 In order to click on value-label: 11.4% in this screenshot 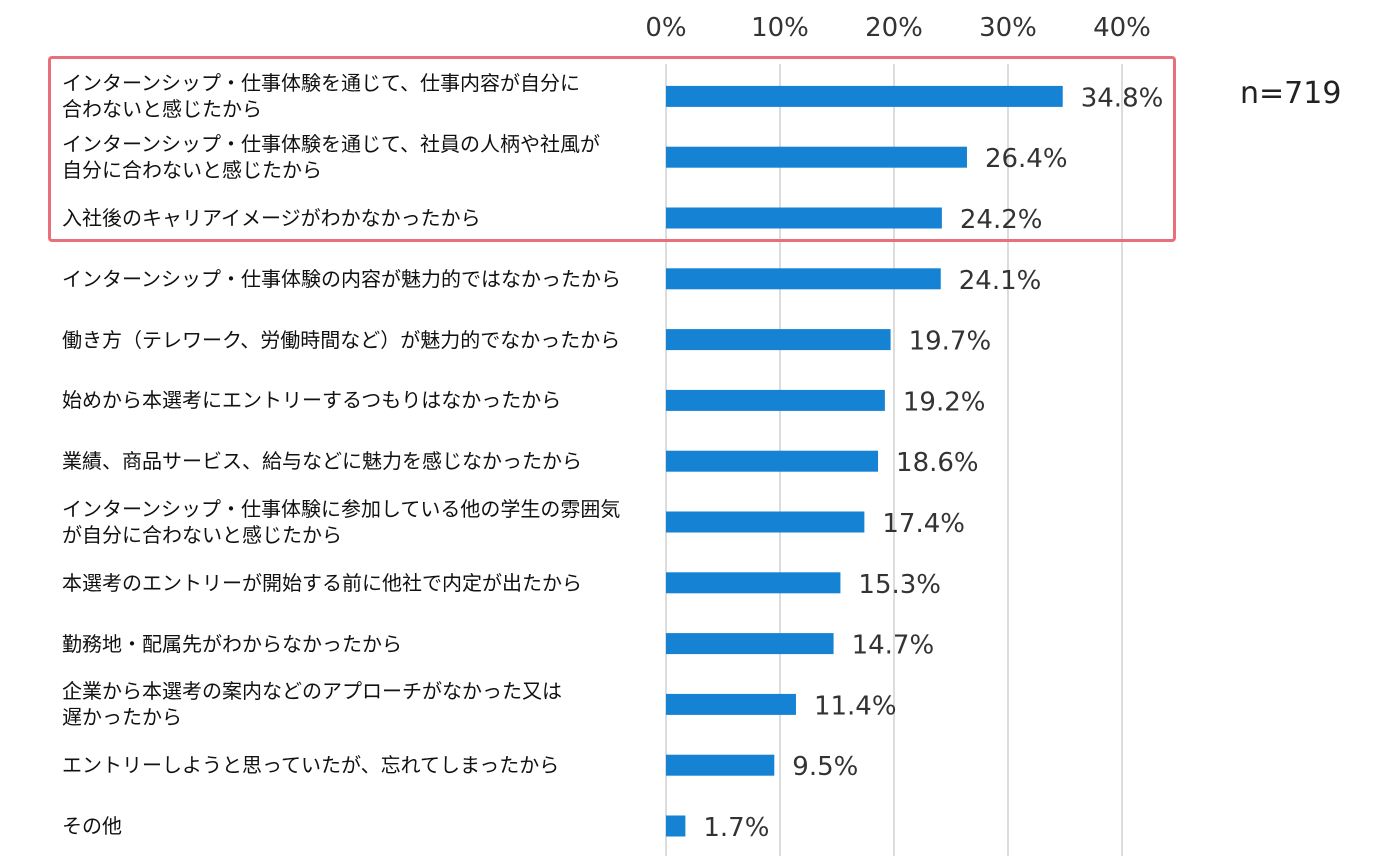, I will do `click(855, 706)`.